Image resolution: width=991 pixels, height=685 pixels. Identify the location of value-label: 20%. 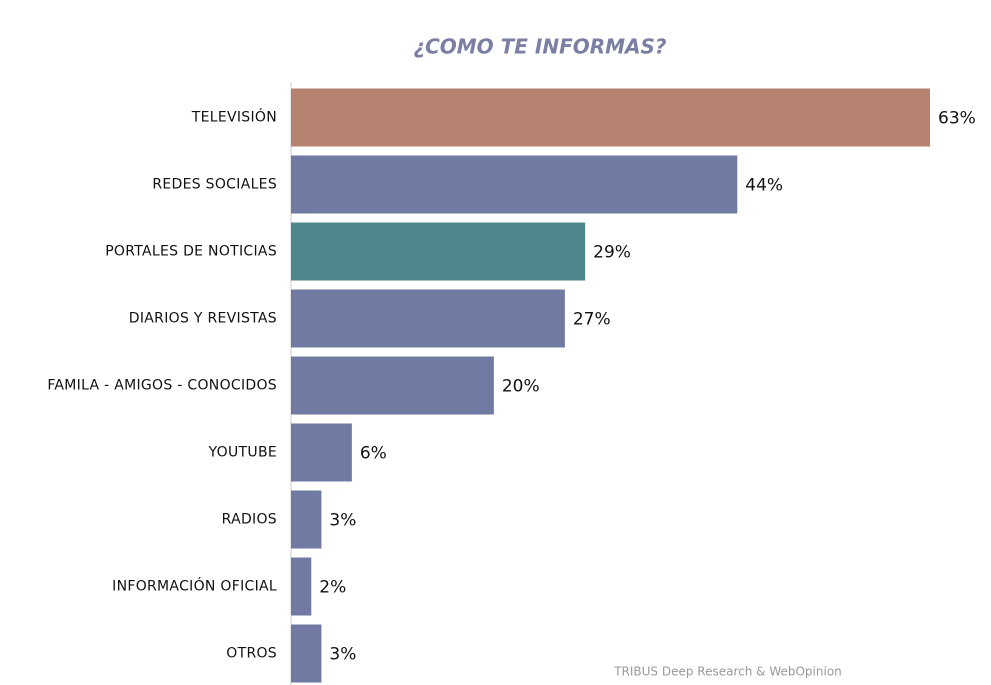
(521, 387).